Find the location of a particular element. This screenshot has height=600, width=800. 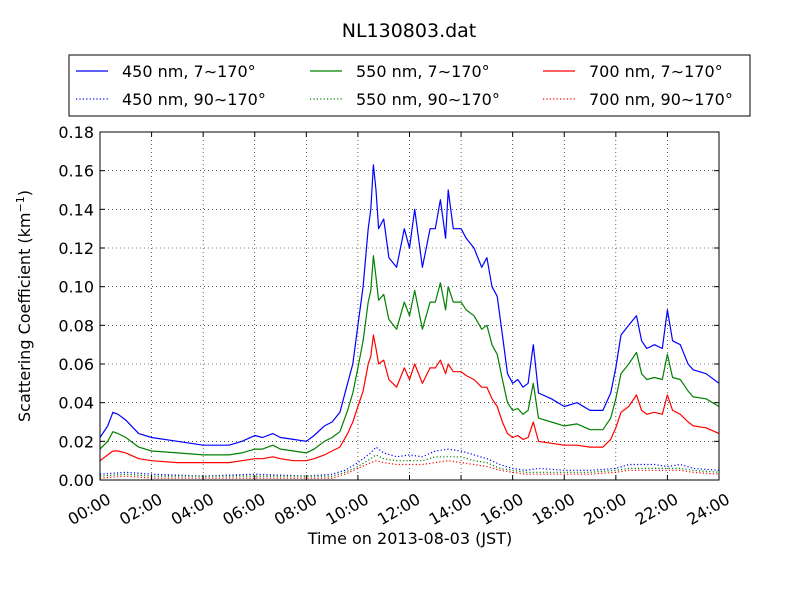

y-axis-label: Scattering Coefficient (km−1) is located at coordinates (24, 306).